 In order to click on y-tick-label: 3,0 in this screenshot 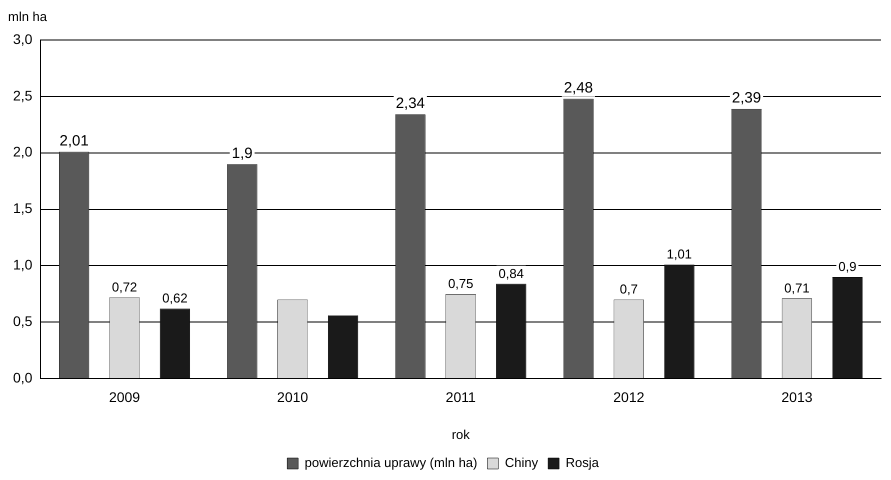, I will do `click(22, 38)`.